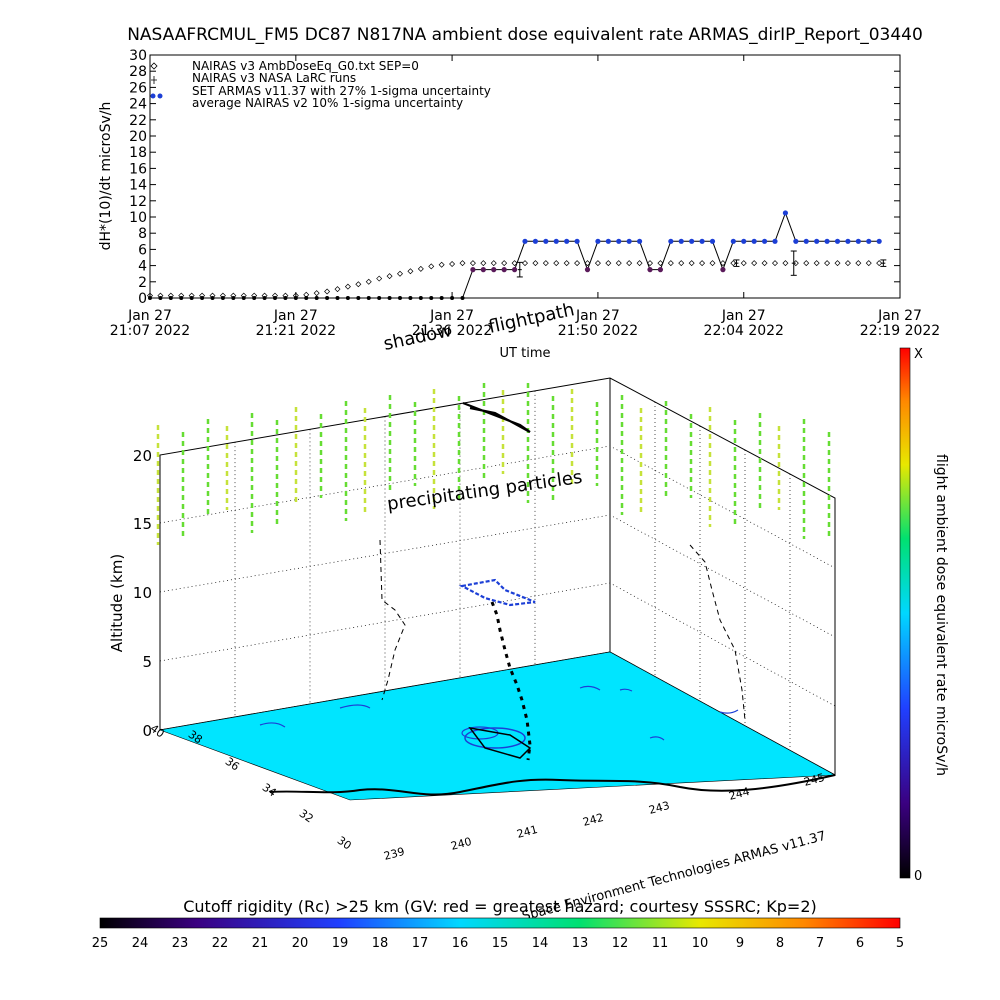 The height and width of the screenshot is (1000, 1000). Describe the element at coordinates (305, 66) in the screenshot. I see `legend-entry-nairas-g0: NAIRAS v3 AmbDoseEq_G0.txt SEP=0` at that location.